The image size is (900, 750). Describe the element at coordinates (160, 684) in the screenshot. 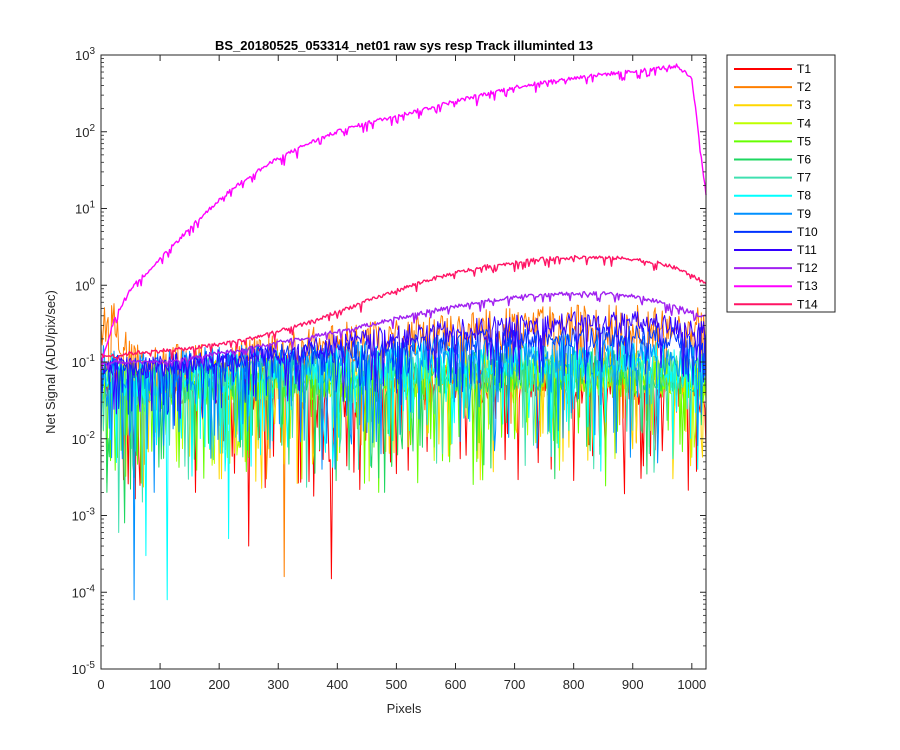

I see `x-tick-label-100: 100` at that location.